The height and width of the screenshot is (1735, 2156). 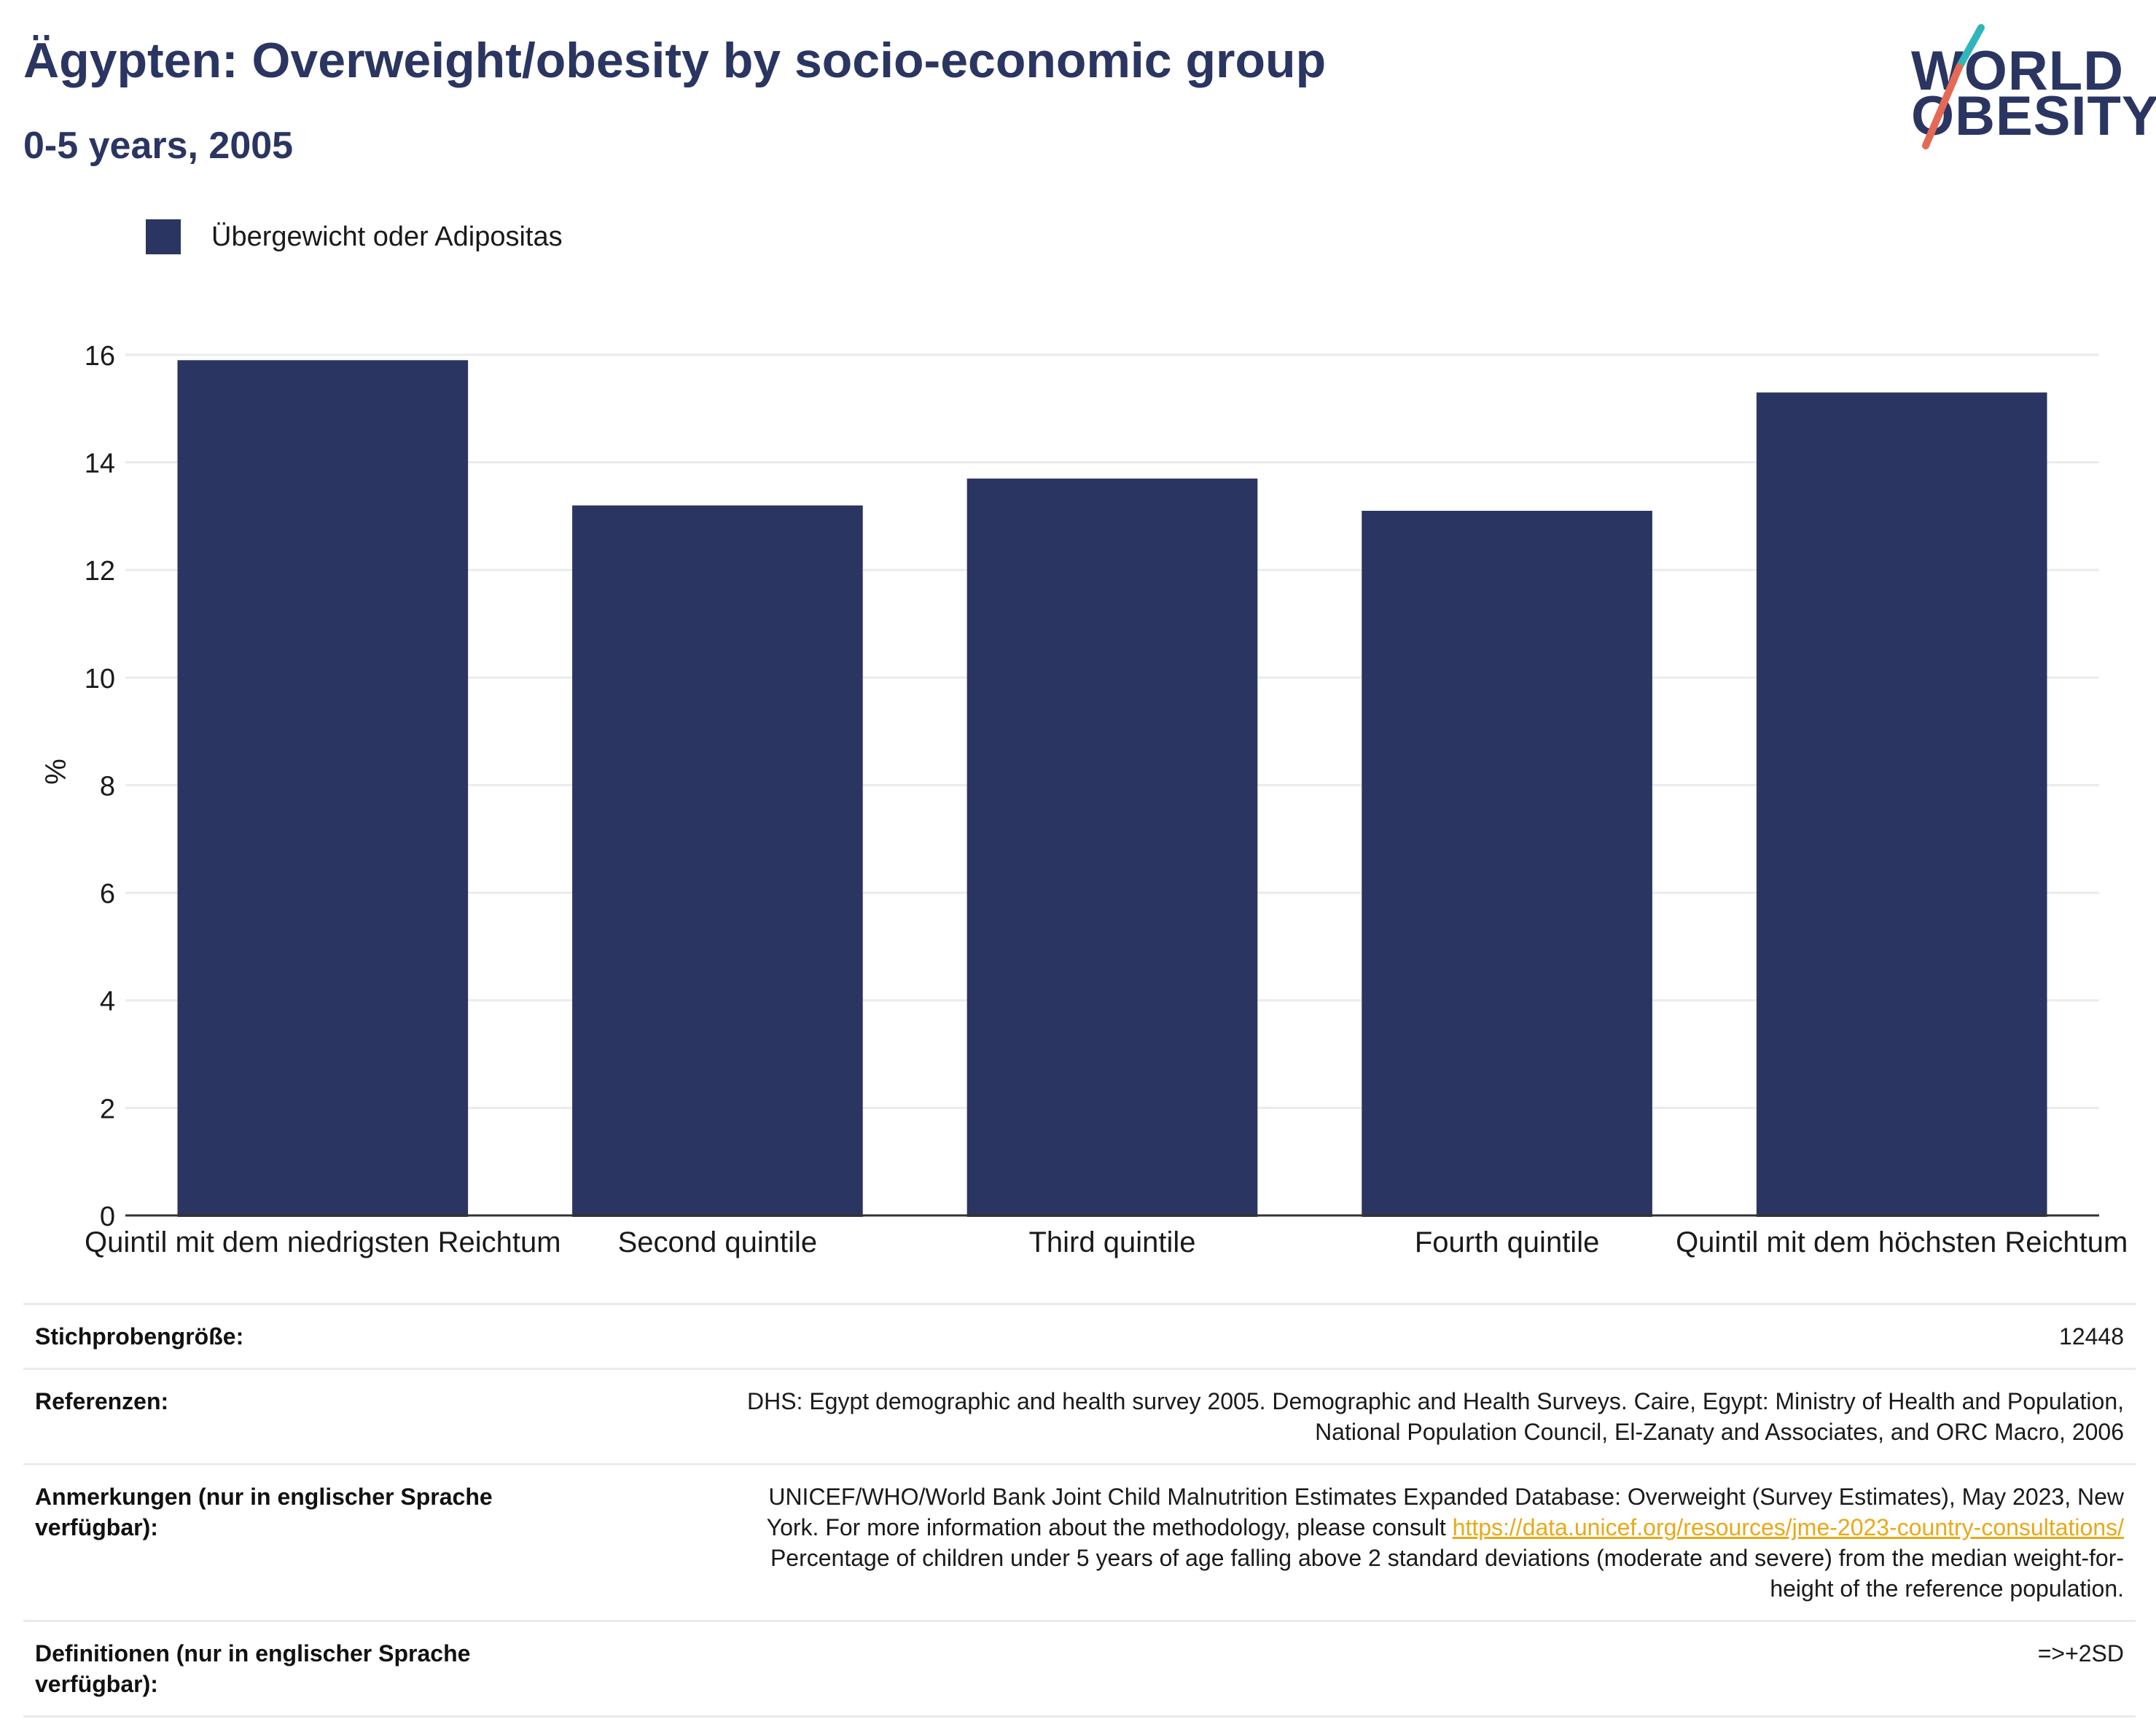 I want to click on logo-word-obesity: OBESITY, so click(x=2034, y=116).